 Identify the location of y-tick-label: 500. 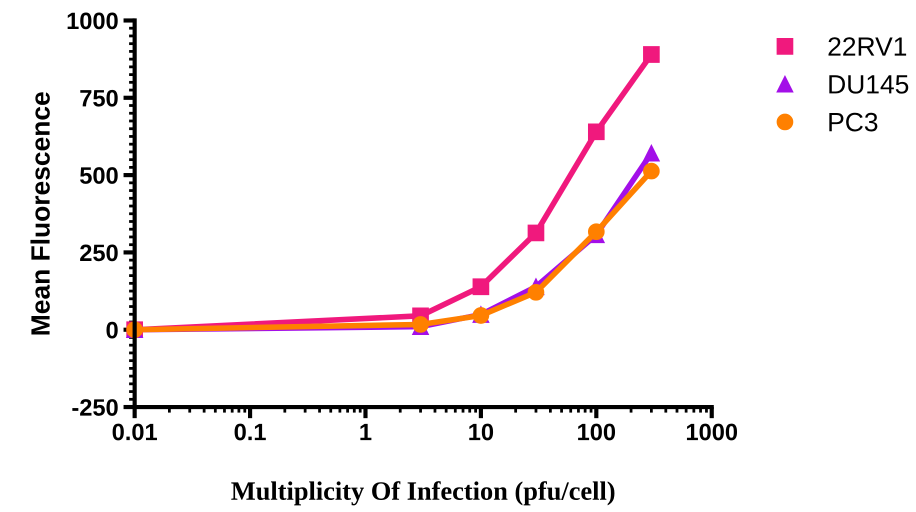
(99, 175).